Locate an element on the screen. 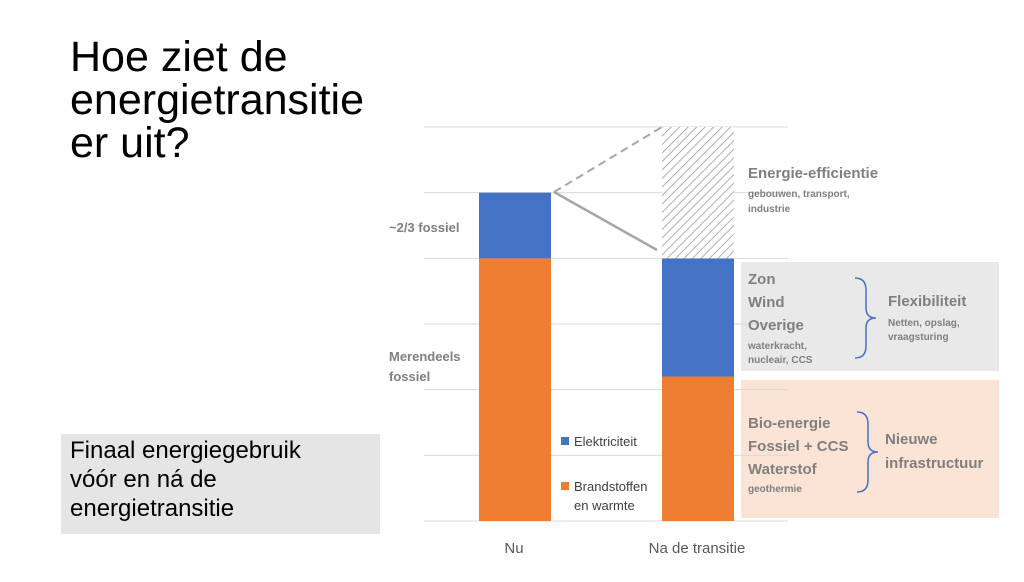  bar-electricity-nu is located at coordinates (515, 225).